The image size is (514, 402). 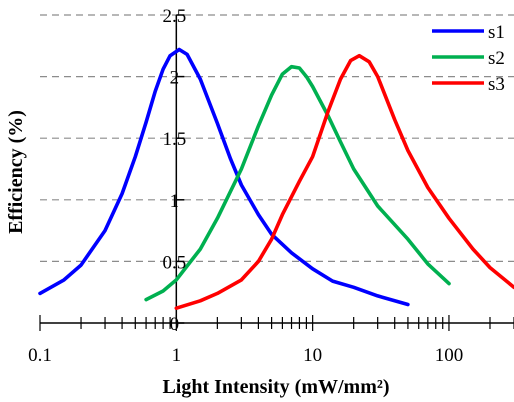 I want to click on y-tick-label: 0, so click(x=175, y=324).